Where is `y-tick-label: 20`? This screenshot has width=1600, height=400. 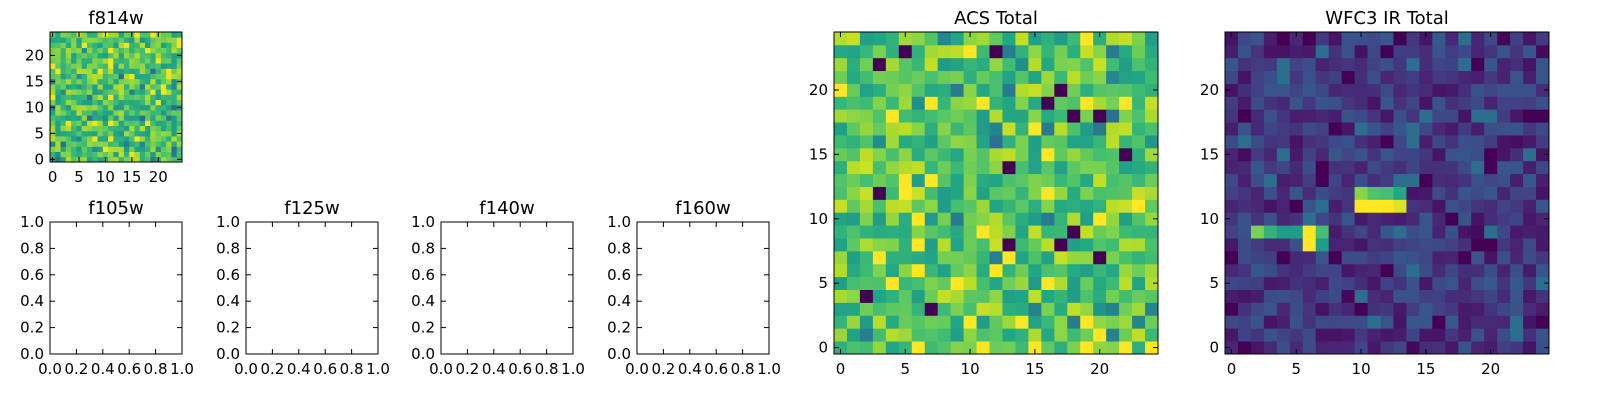
y-tick-label: 20 is located at coordinates (34, 55).